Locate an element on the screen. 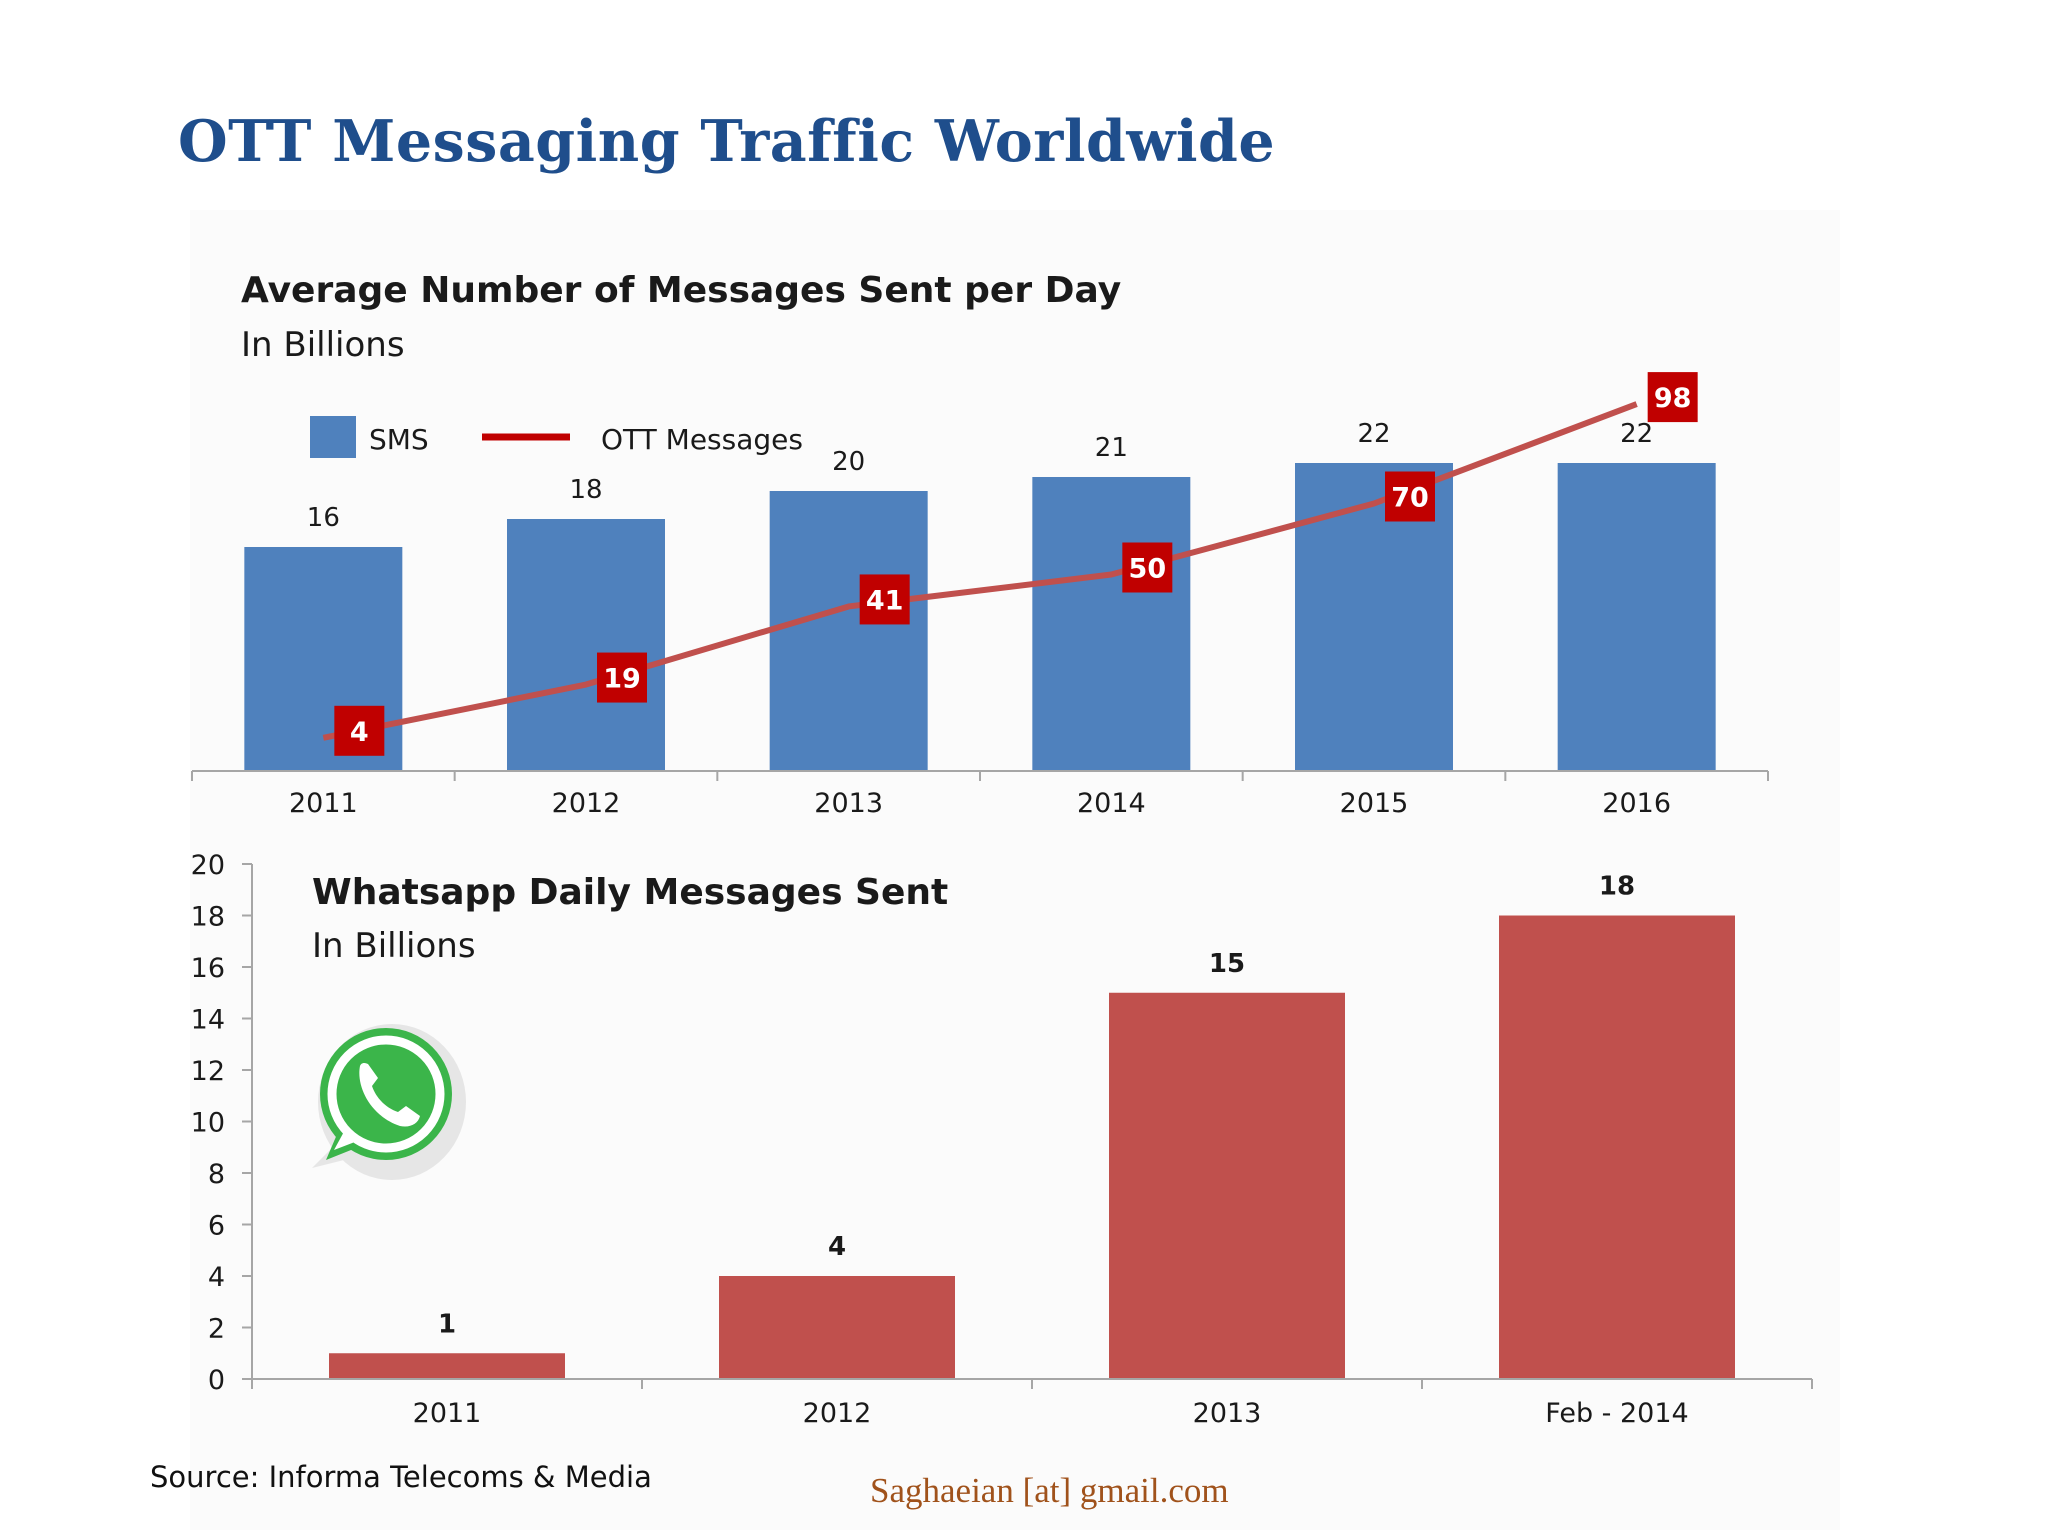 This screenshot has width=2048, height=1536. top-x-tick-label: 2016 is located at coordinates (1636, 803).